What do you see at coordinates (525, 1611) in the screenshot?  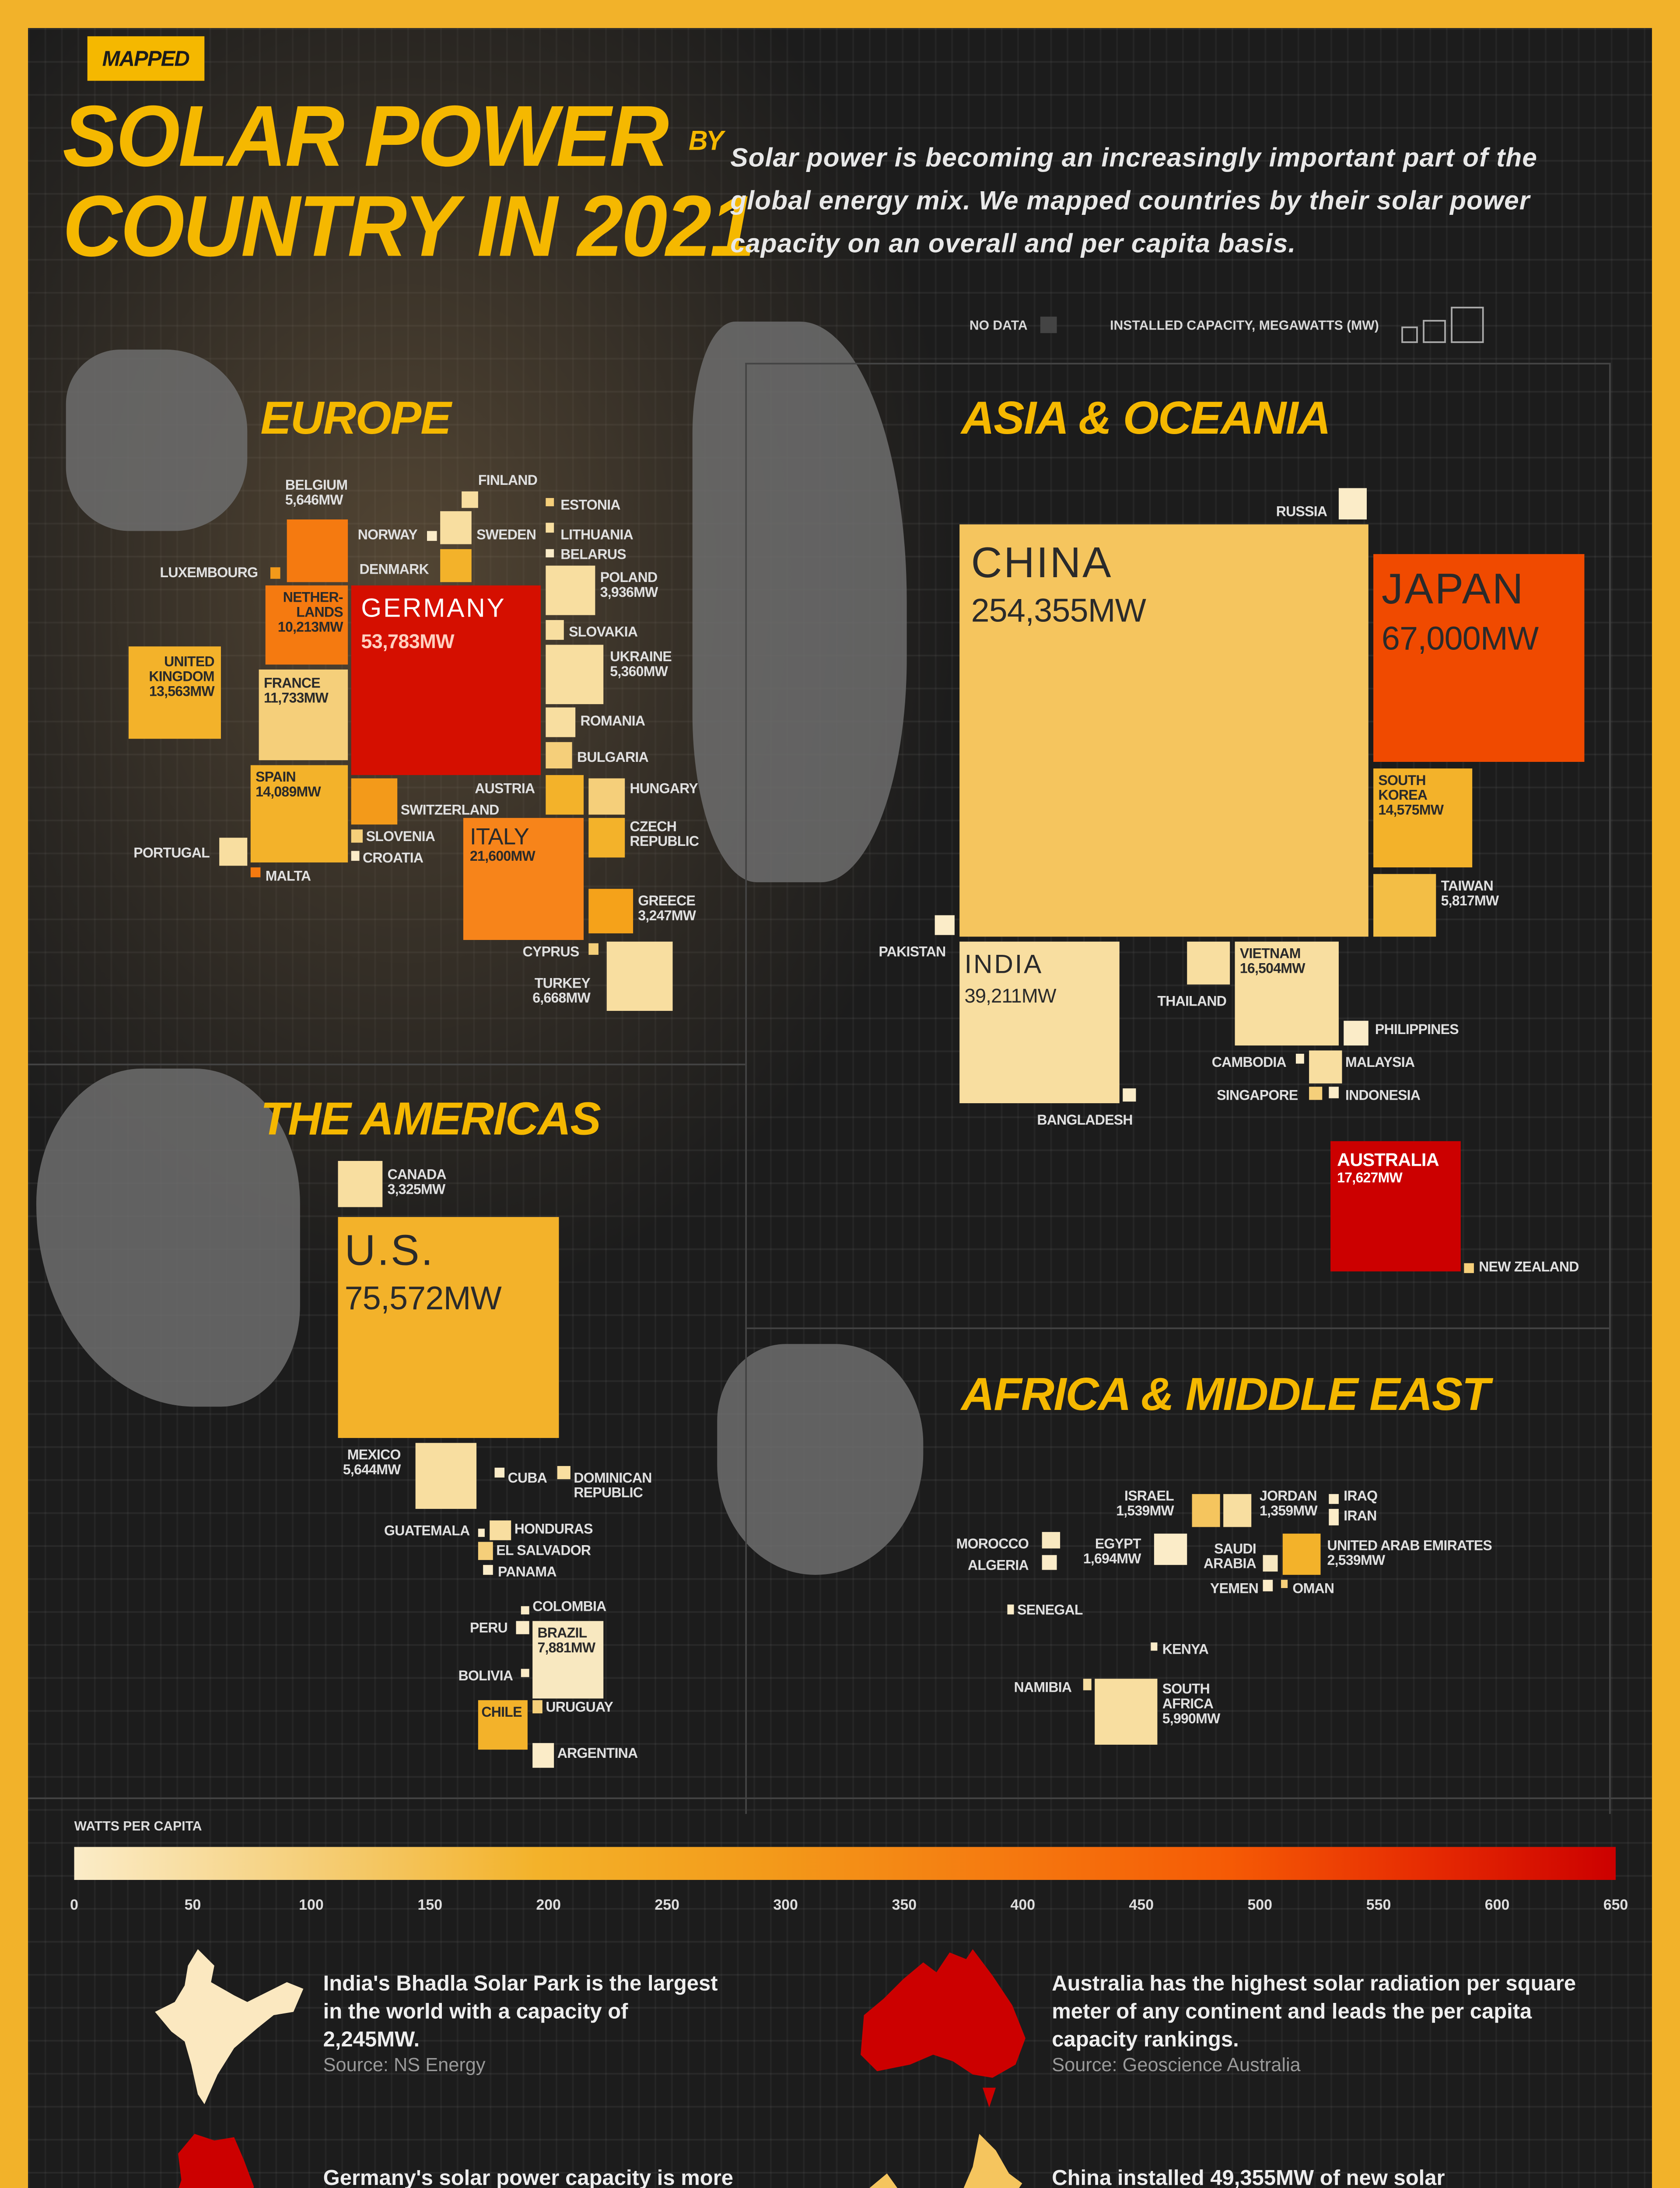 I see `country-box-colombia` at bounding box center [525, 1611].